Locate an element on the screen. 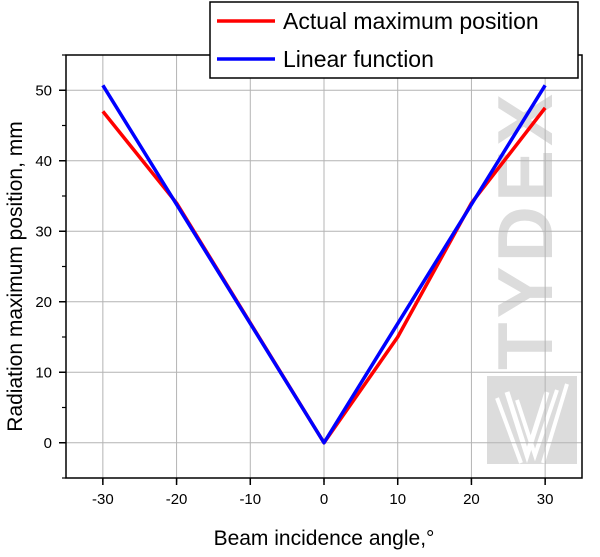 The height and width of the screenshot is (557, 600). x-tick-label: -10 is located at coordinates (250, 499).